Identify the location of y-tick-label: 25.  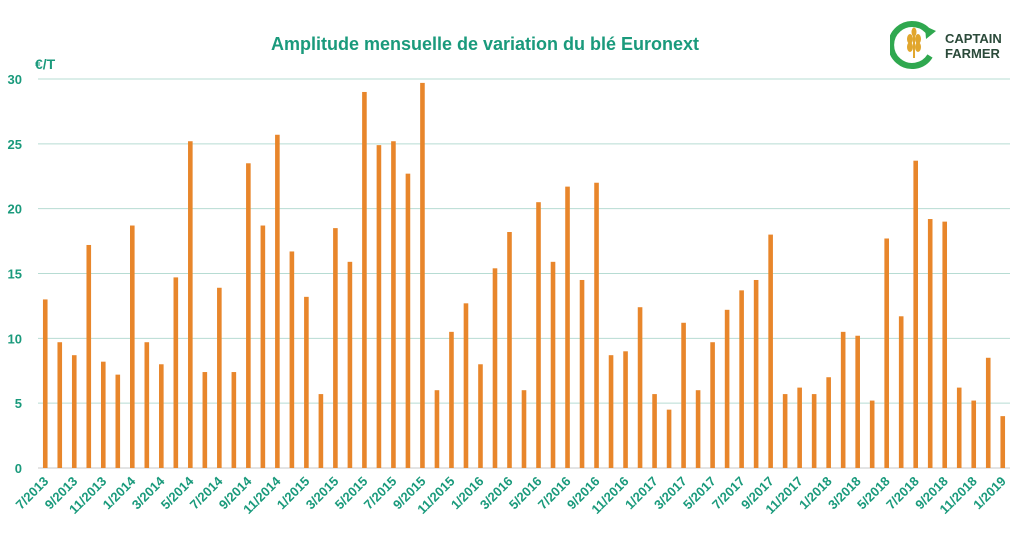
(15, 144).